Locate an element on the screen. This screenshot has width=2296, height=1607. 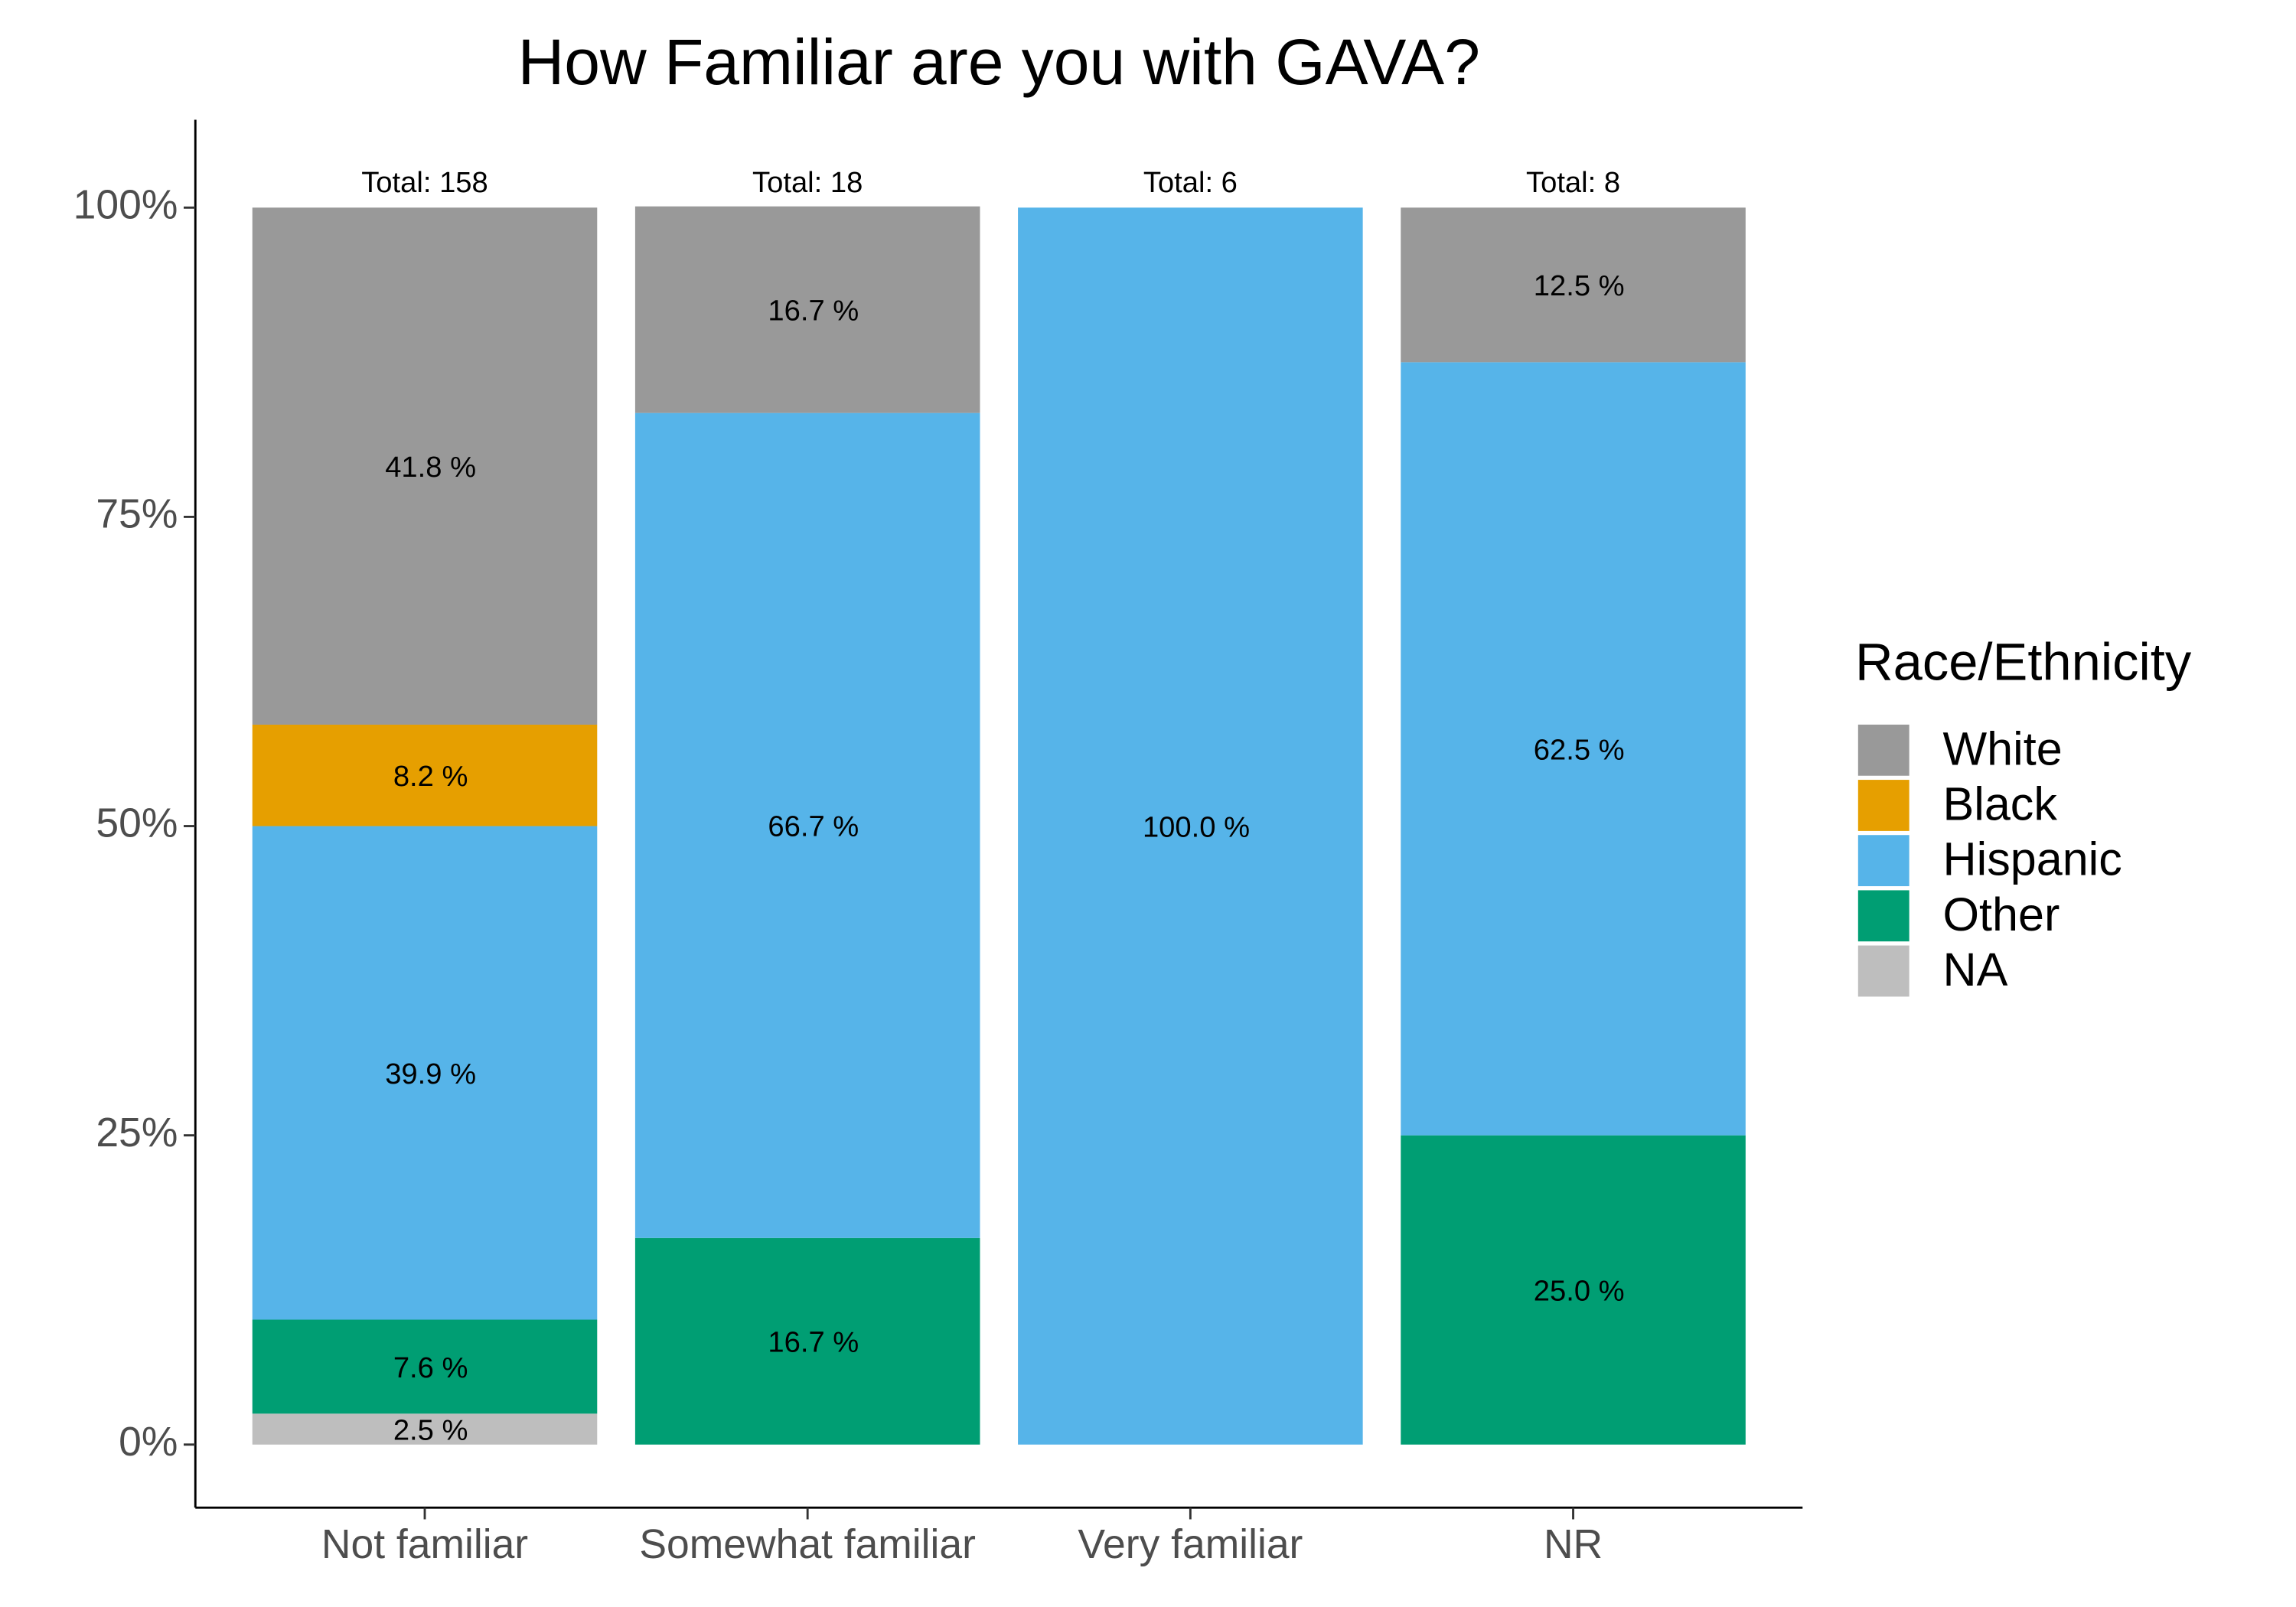
legend-label: NA is located at coordinates (1975, 970).